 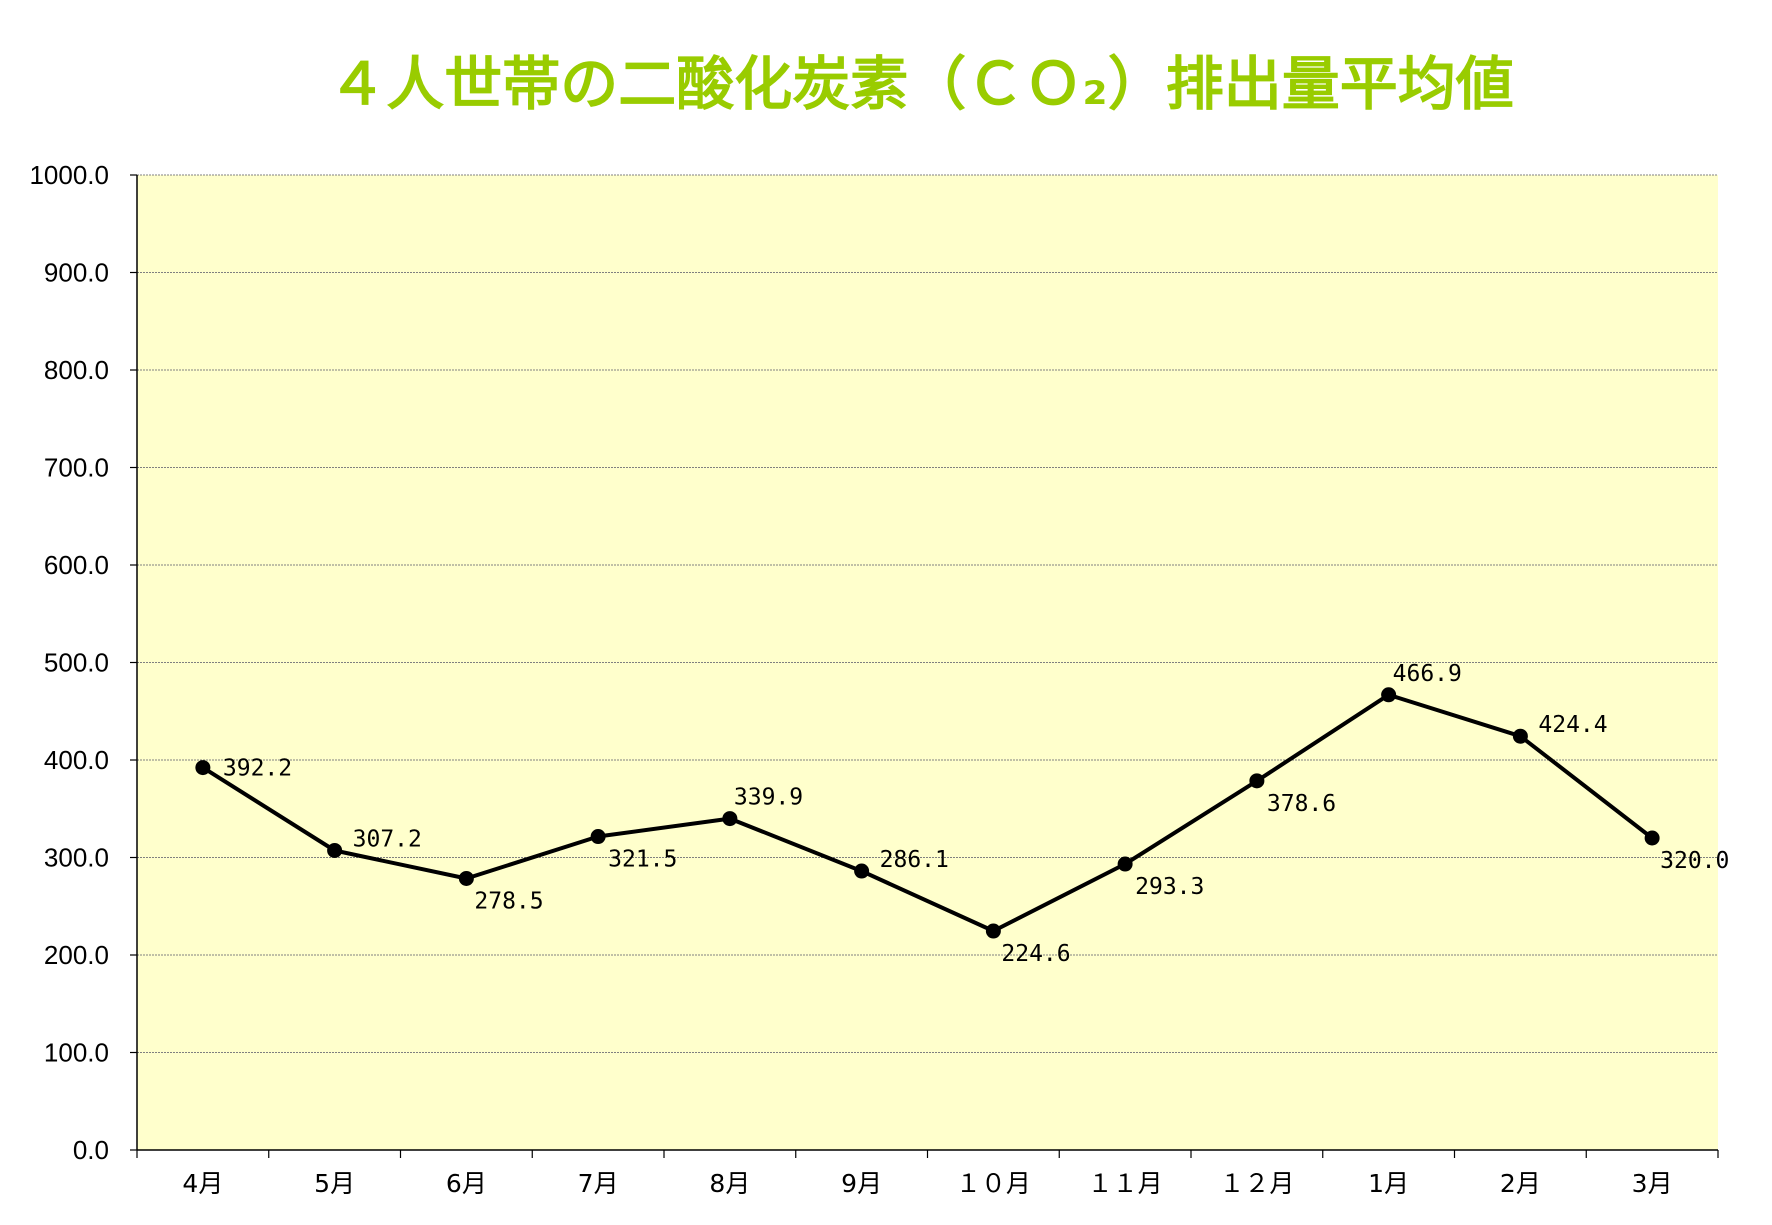 I want to click on y-tick-label: 1000.0, so click(x=69, y=175).